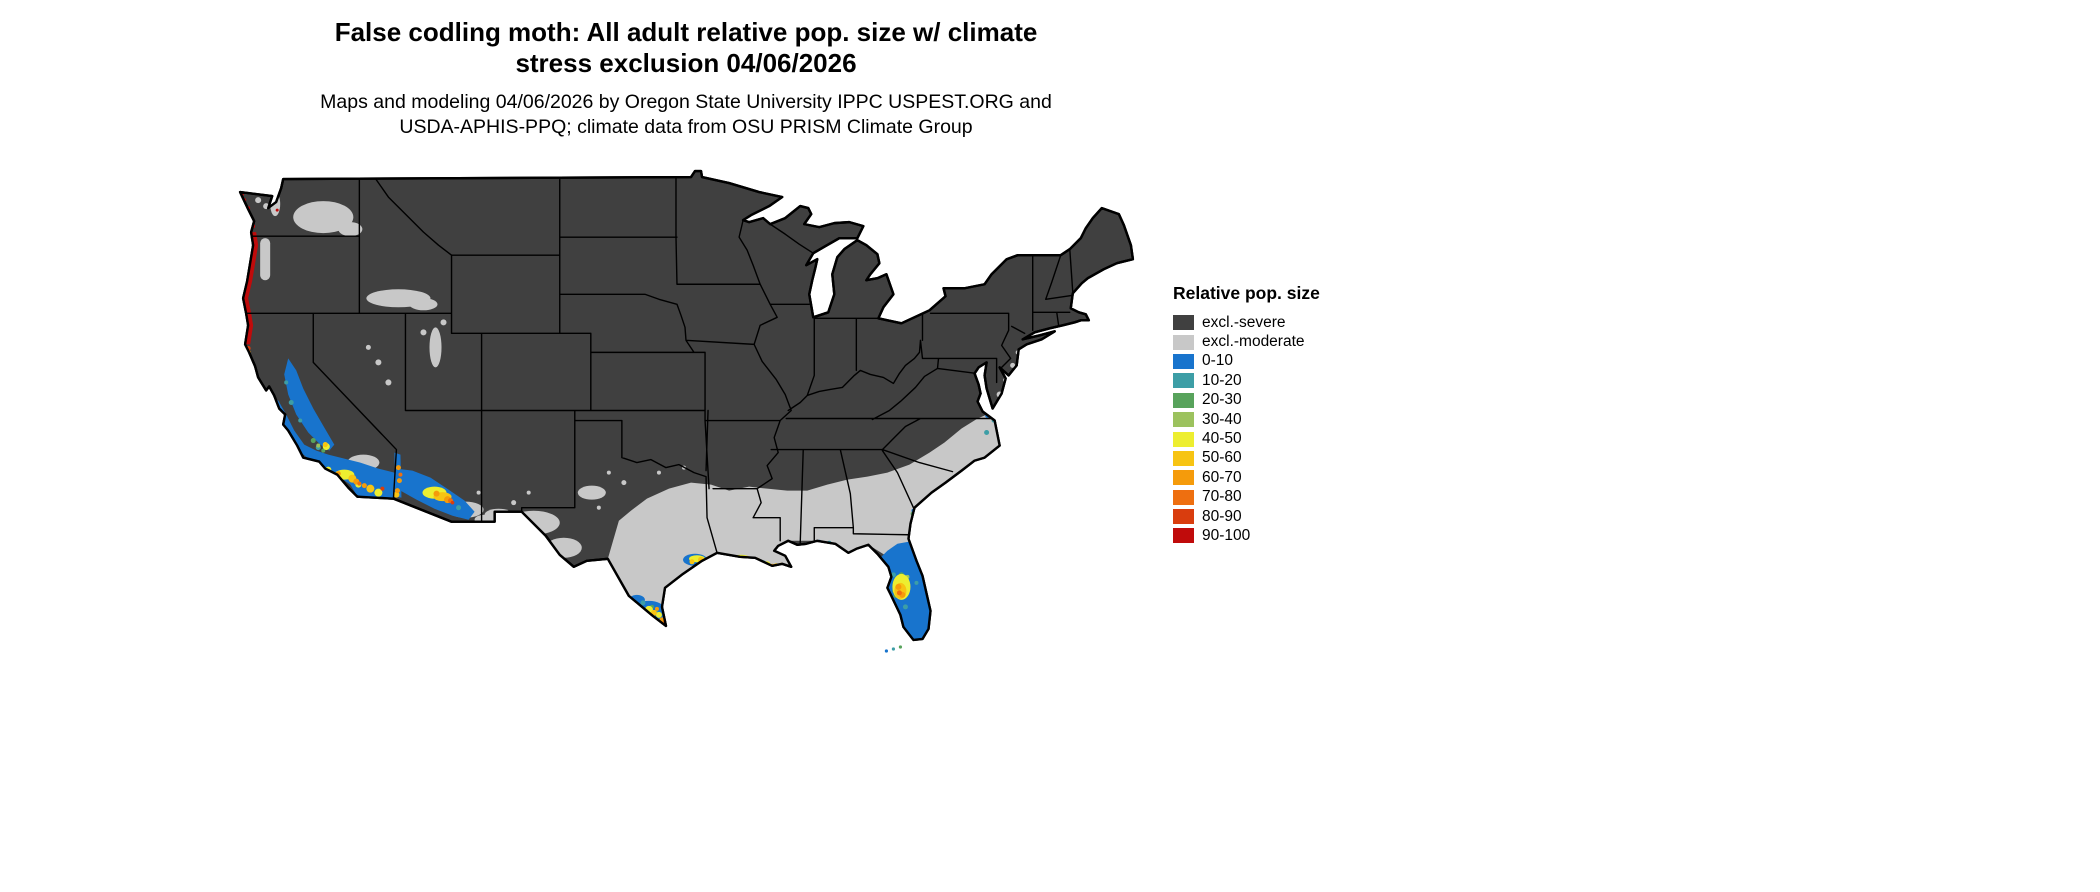 This screenshot has height=892, width=2100. What do you see at coordinates (1246, 380) in the screenshot?
I see `legend-item: 10-20` at bounding box center [1246, 380].